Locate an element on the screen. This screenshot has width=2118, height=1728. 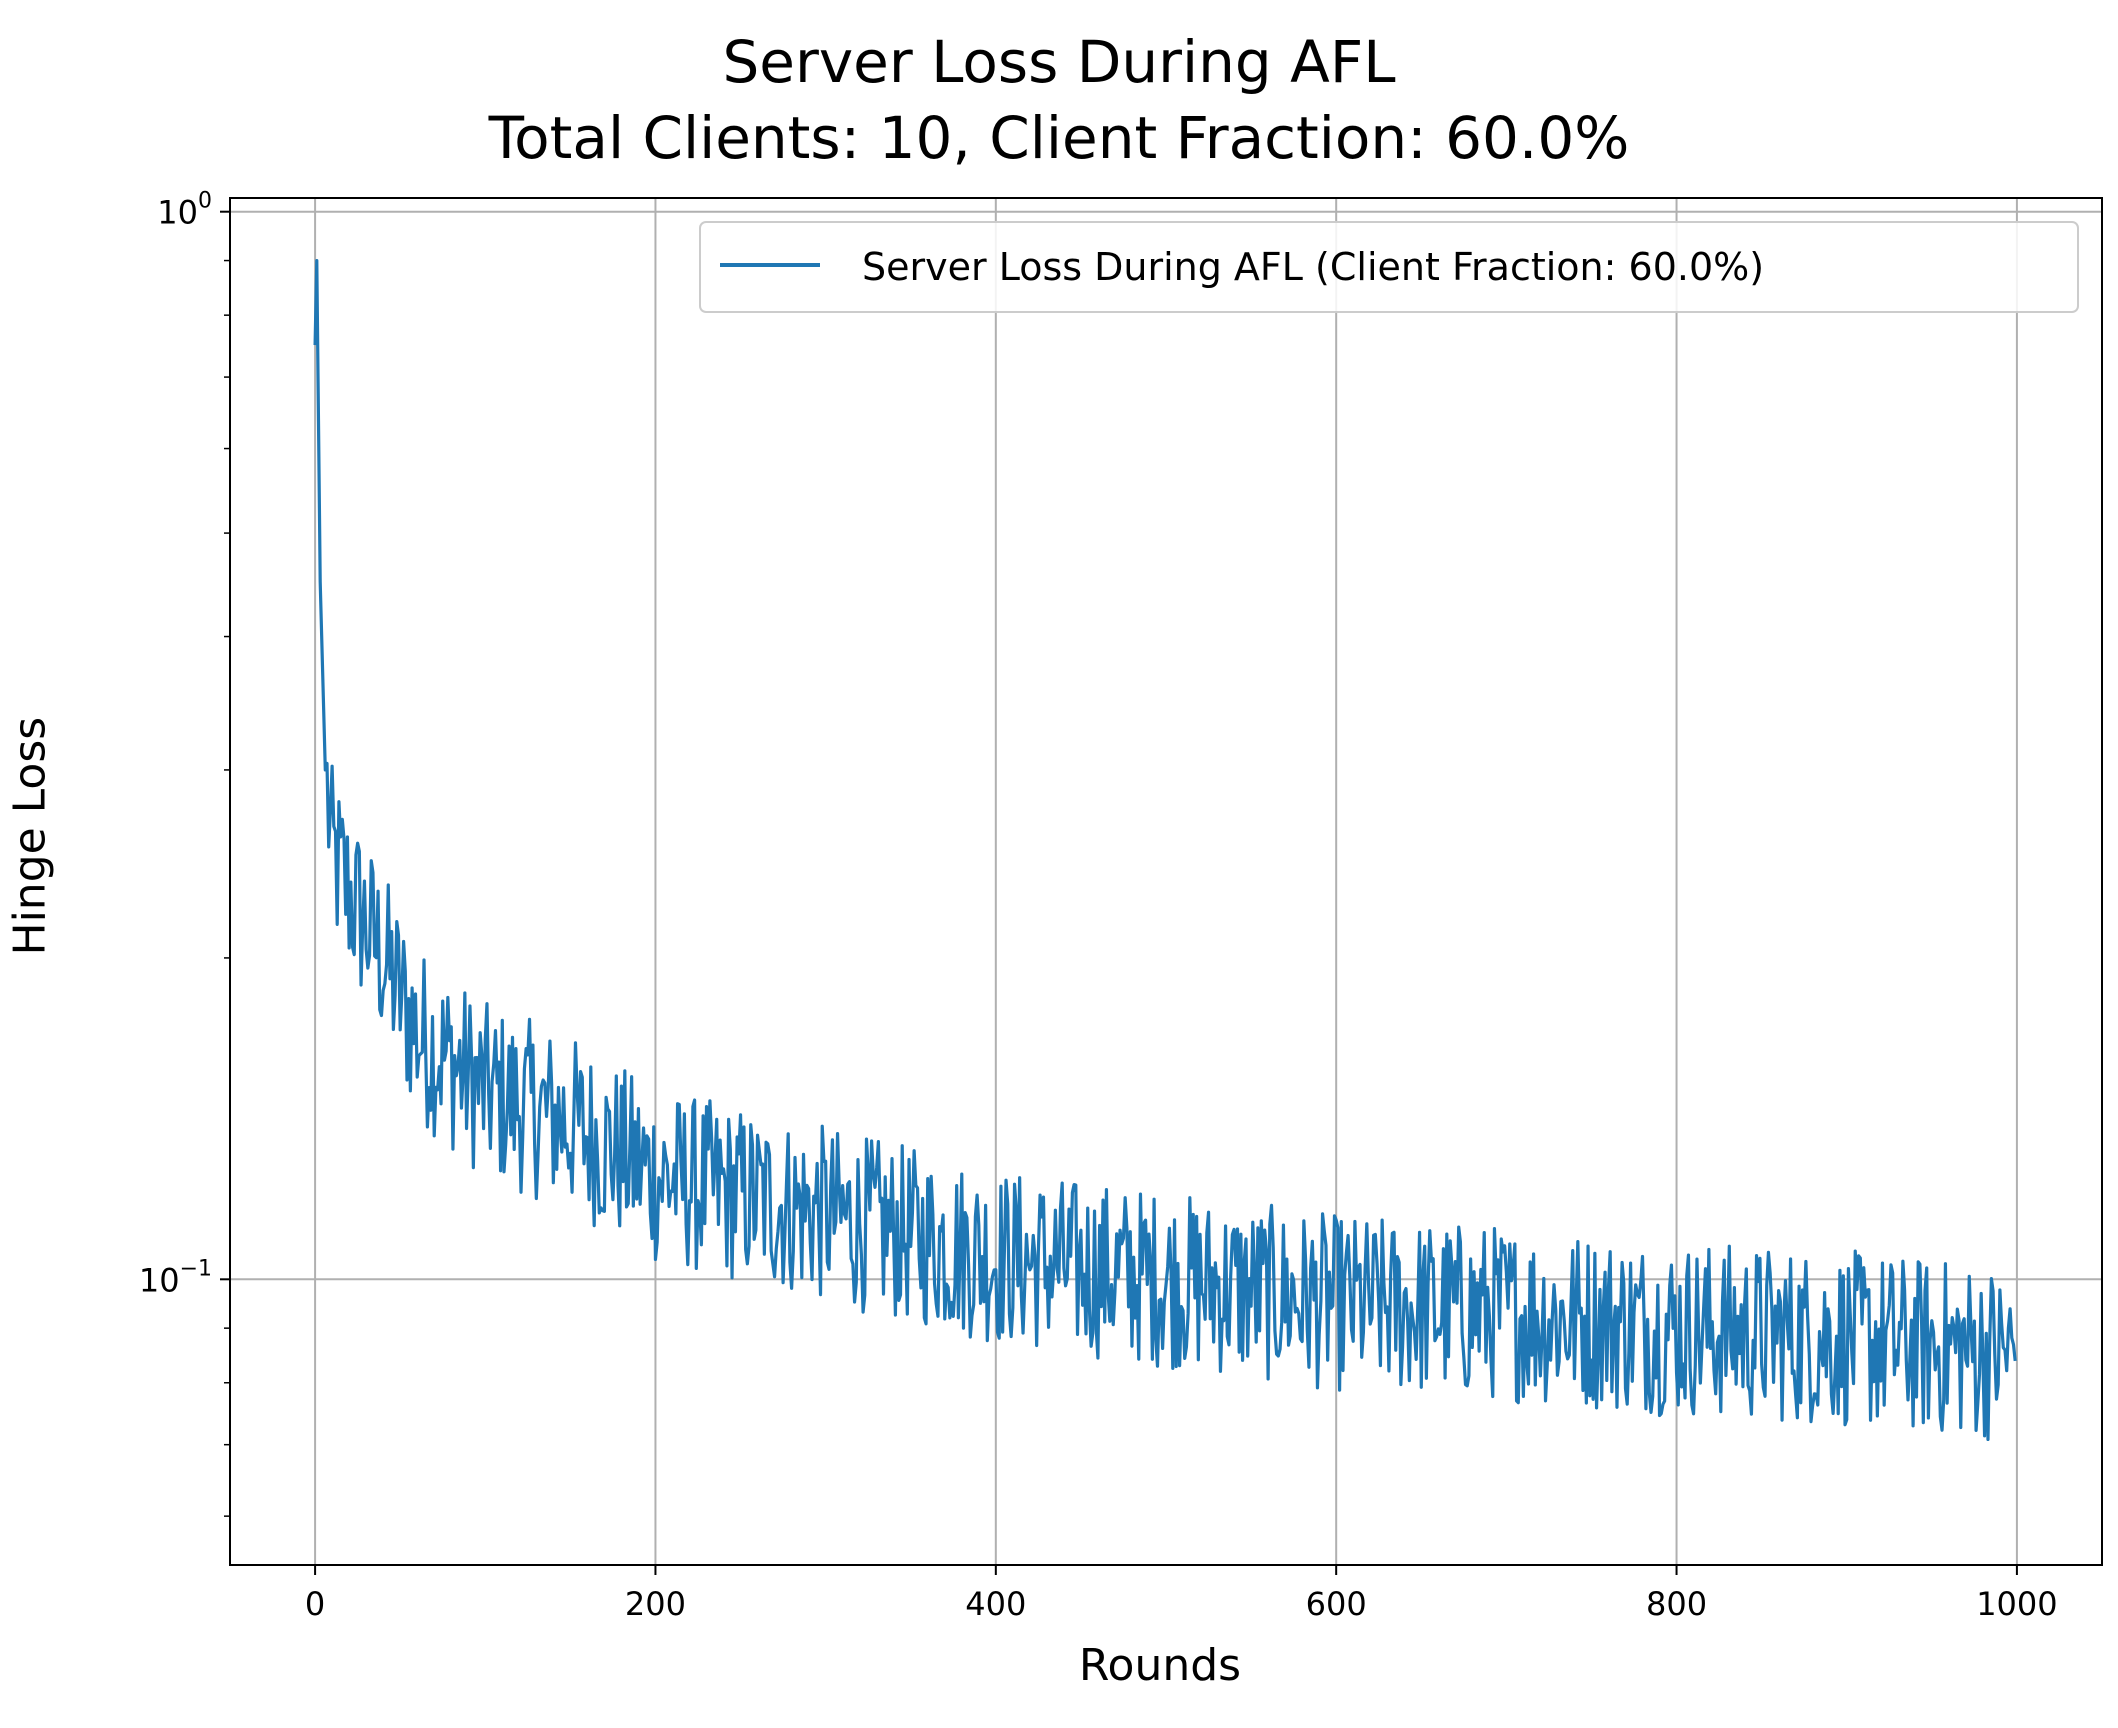
x-axis-label: Rounds is located at coordinates (1160, 1665).